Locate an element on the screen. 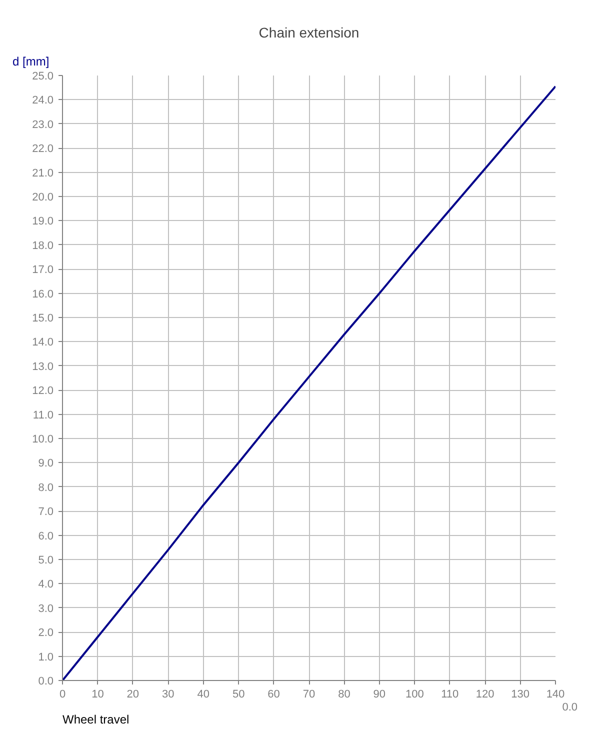  text: 0.0 is located at coordinates (570, 708).